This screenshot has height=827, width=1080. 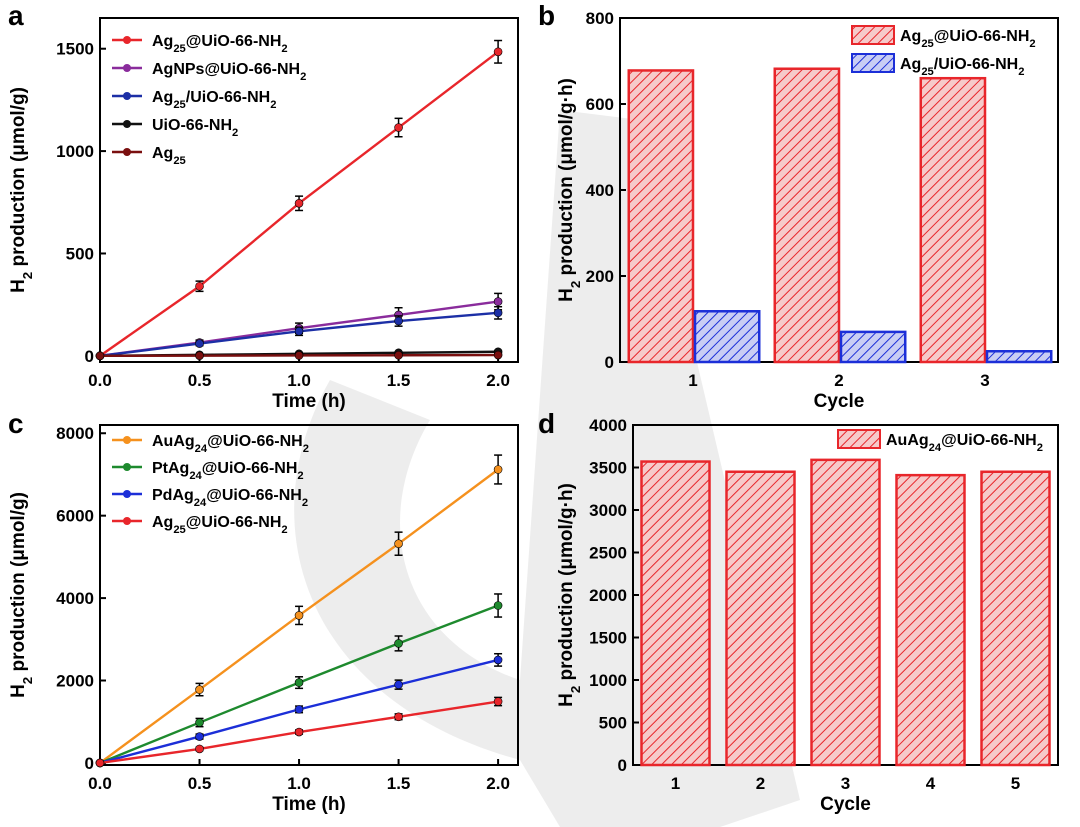 I want to click on x-axis-title: Time (h), so click(x=309, y=401).